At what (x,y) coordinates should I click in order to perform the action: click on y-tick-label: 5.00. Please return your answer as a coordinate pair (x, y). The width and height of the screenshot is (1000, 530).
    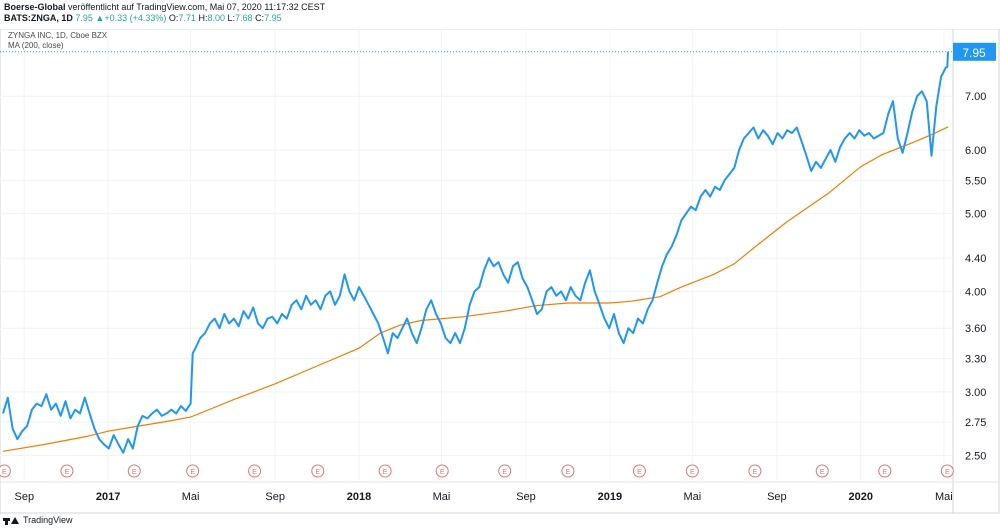
    Looking at the image, I should click on (975, 215).